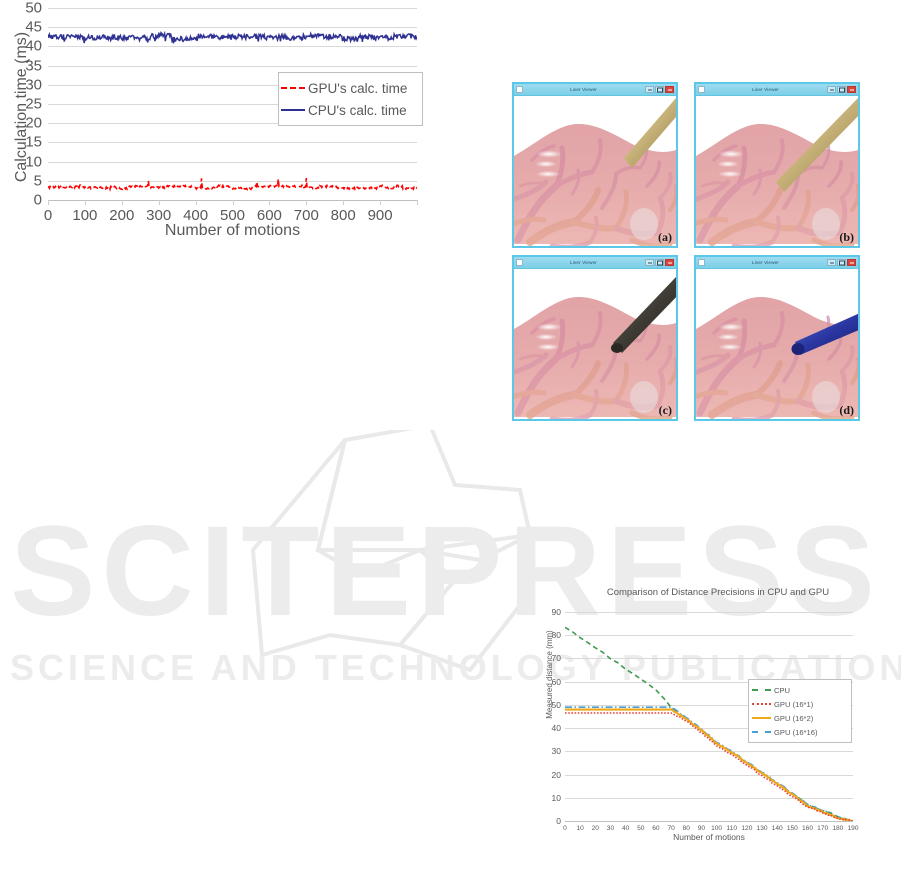 The image size is (901, 887). I want to click on top-chart-legend: GPU's calc. time CPU's calc. time, so click(350, 99).